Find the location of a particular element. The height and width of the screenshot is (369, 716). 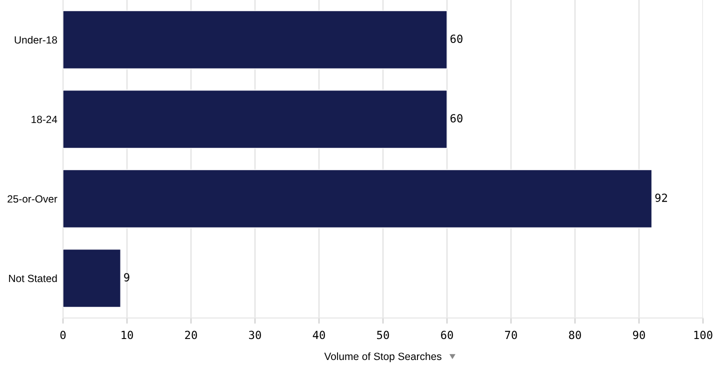

y-tick-label: Not Stated is located at coordinates (33, 278).